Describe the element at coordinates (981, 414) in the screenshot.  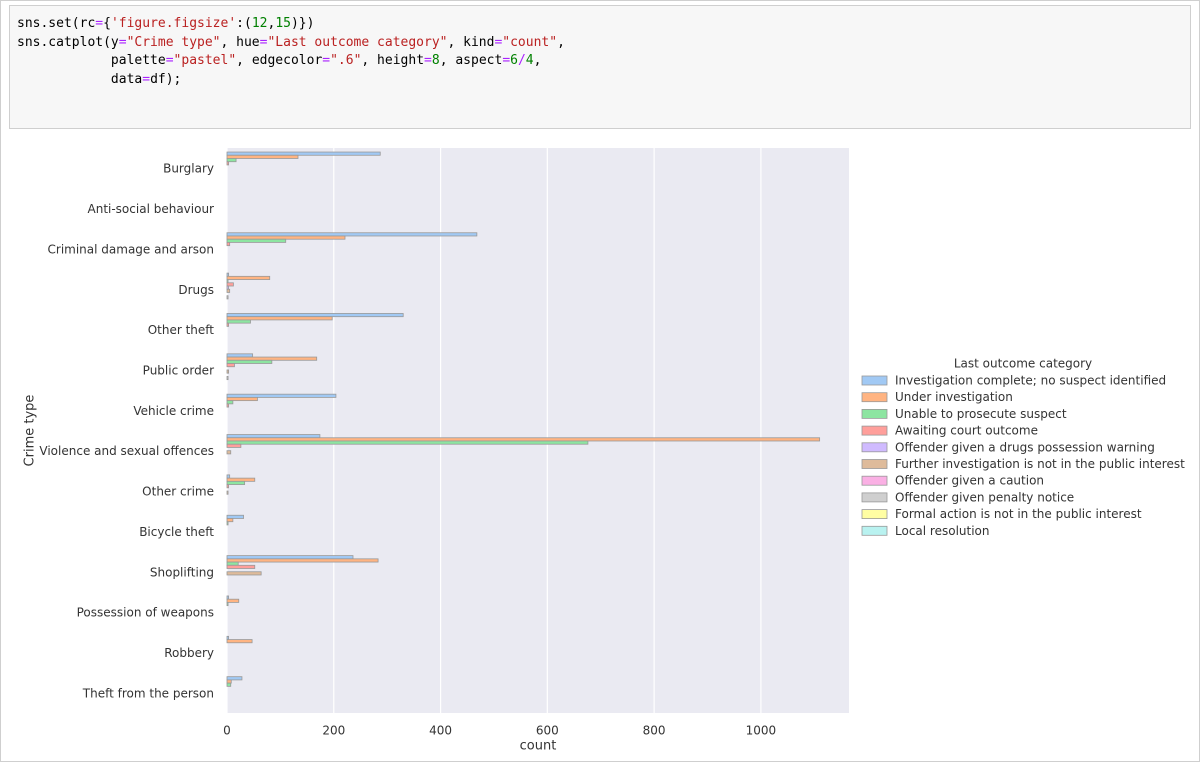
I see `legend-label: Unable to prosecute suspect` at that location.